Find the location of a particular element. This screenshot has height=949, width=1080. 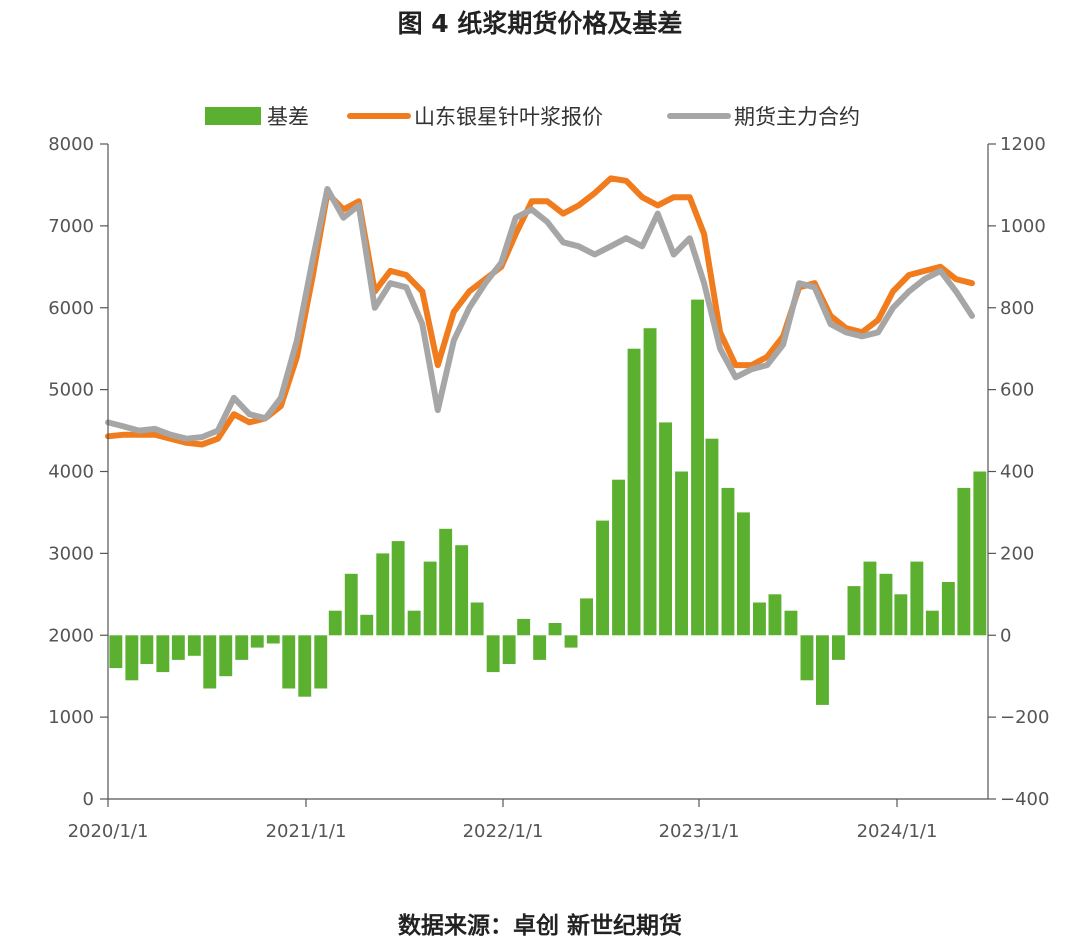

y-right-tick-label: −400 is located at coordinates (1024, 799).